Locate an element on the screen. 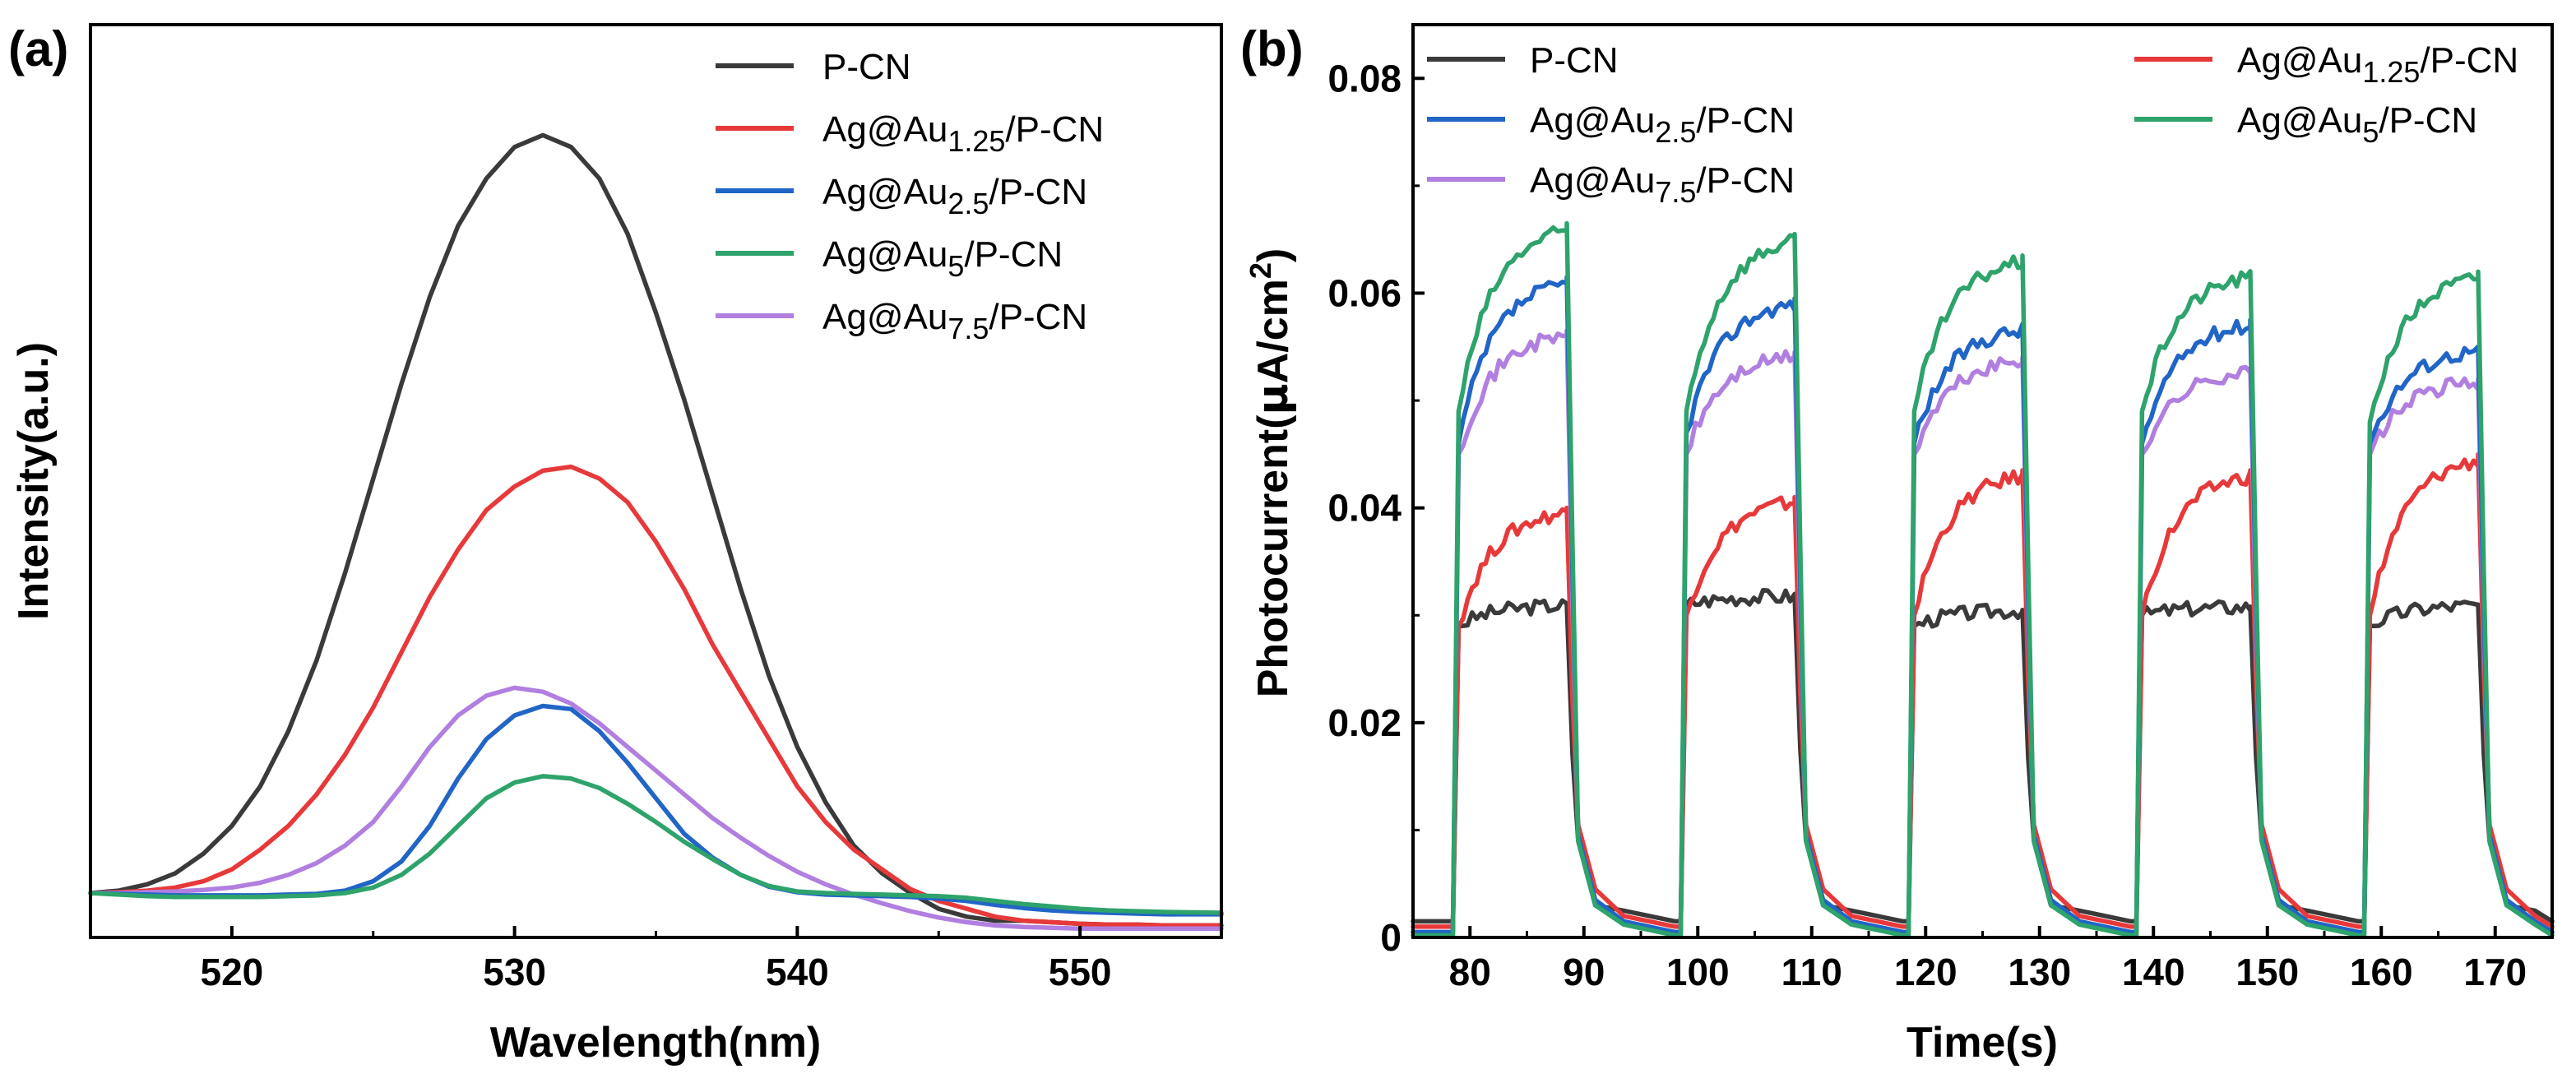 Image resolution: width=2576 pixels, height=1083 pixels. panel-b-legend-label-sub: 1.25 is located at coordinates (2391, 72).